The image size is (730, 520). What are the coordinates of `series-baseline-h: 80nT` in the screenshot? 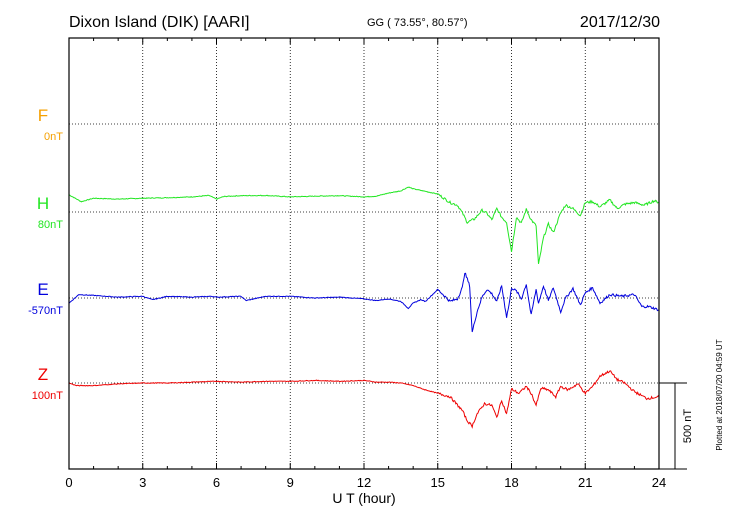 It's located at (50, 225).